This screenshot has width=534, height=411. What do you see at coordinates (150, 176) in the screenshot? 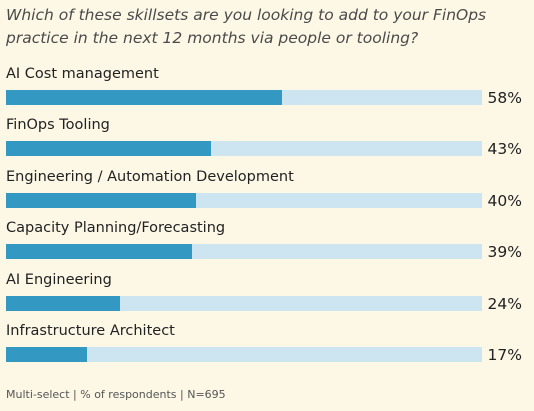
I see `bar-label: Engineering / Automation Development` at bounding box center [150, 176].